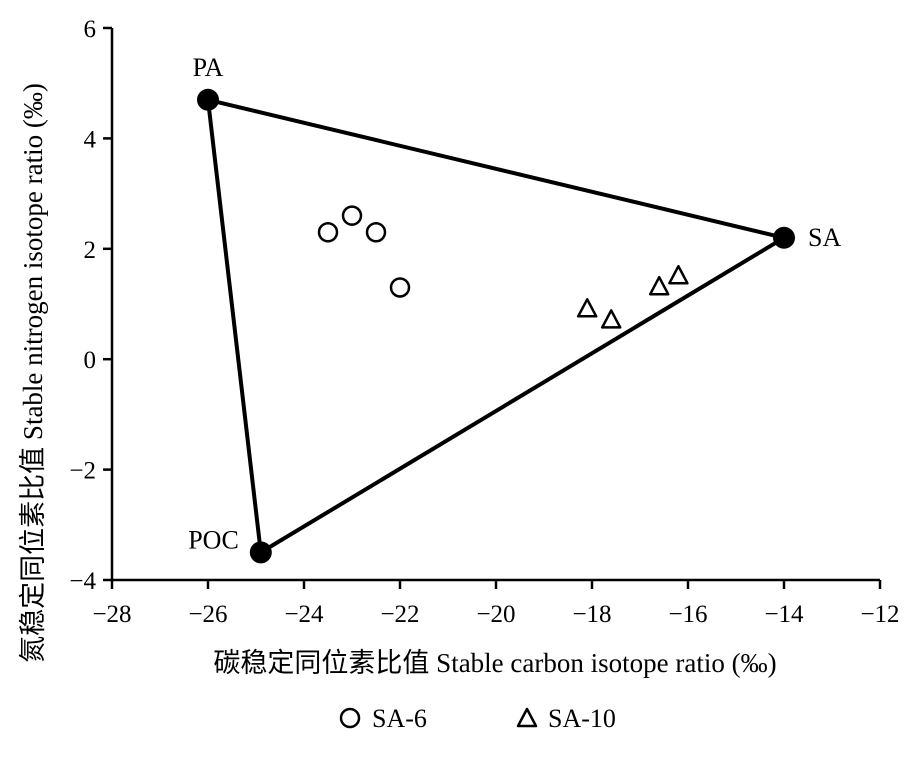 The height and width of the screenshot is (757, 917). Describe the element at coordinates (824, 237) in the screenshot. I see `source-label-sa: SA` at that location.